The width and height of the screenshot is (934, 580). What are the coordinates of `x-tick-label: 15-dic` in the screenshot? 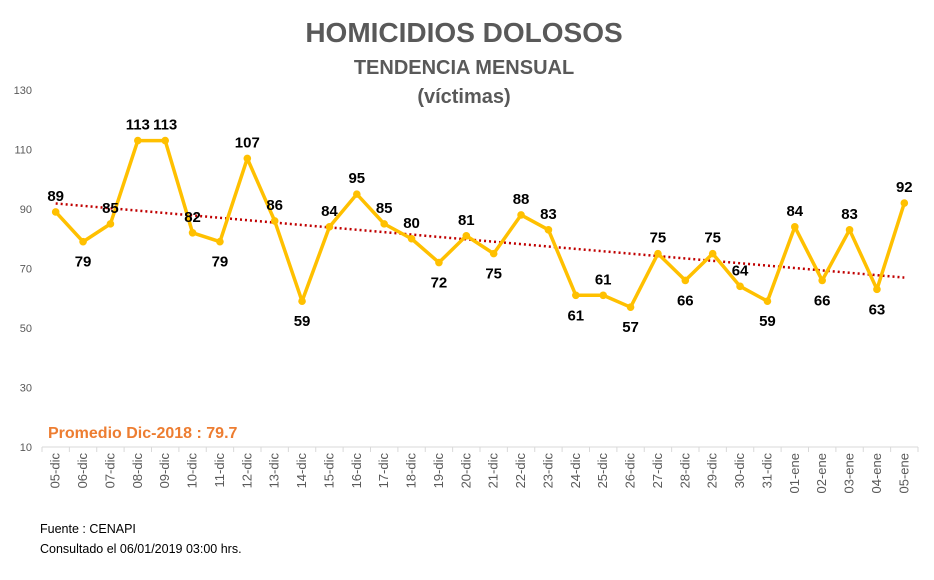 It's located at (328, 471).